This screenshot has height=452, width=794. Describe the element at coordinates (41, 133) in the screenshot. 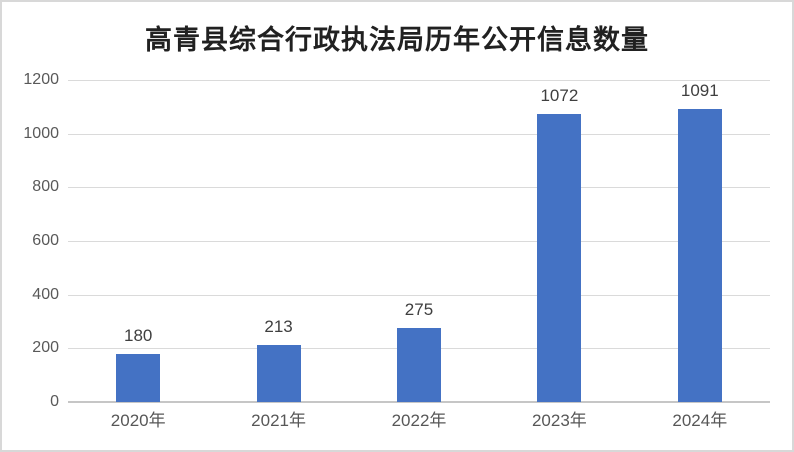

I see `y-tick-label-1000: 1000` at that location.